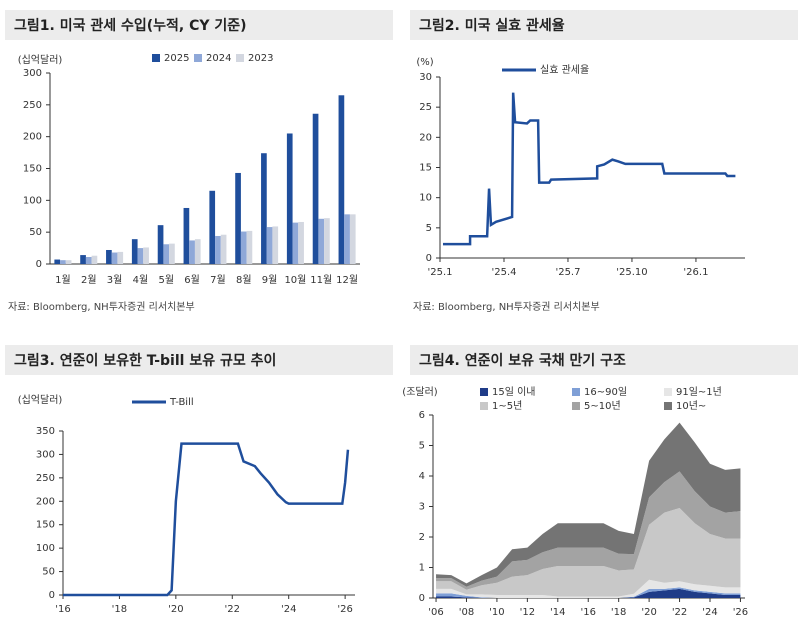 The height and width of the screenshot is (633, 800). Describe the element at coordinates (166, 280) in the screenshot. I see `x-tick-label: 5월` at that location.